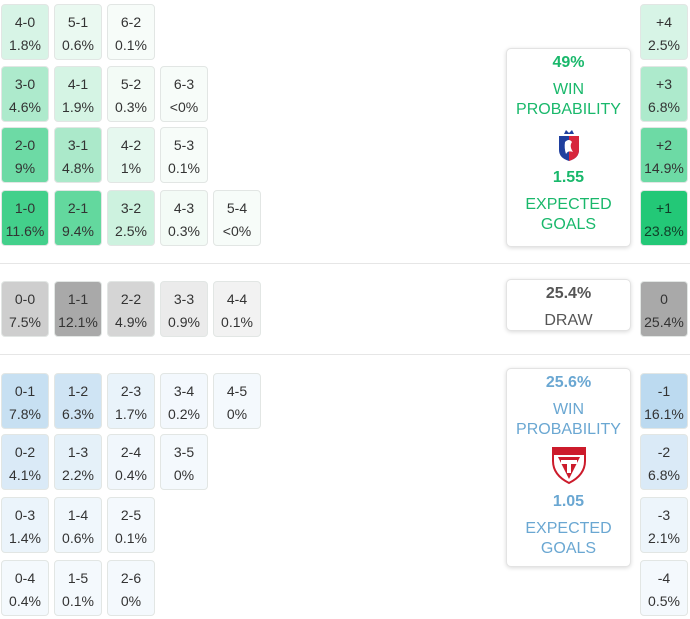 The height and width of the screenshot is (619, 690). What do you see at coordinates (568, 429) in the screenshot?
I see `away-win-label: PROBABILITY` at bounding box center [568, 429].